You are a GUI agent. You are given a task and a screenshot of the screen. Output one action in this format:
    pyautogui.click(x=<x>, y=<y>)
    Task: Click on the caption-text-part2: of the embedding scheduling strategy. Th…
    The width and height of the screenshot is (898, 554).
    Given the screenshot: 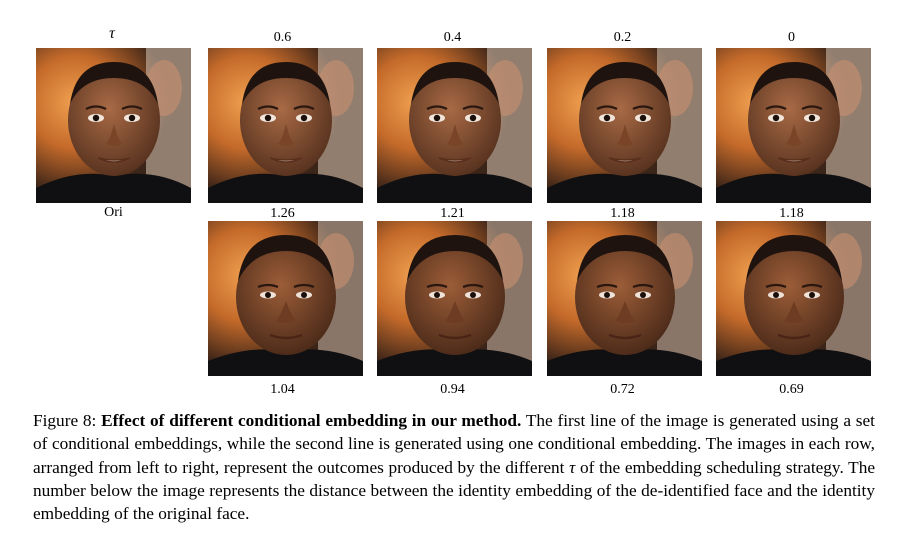 What is the action you would take?
    pyautogui.click(x=454, y=490)
    